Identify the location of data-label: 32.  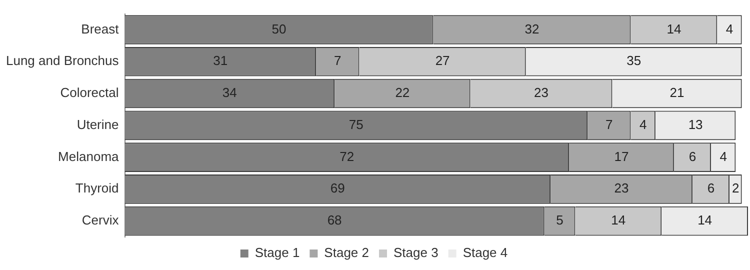
(532, 28).